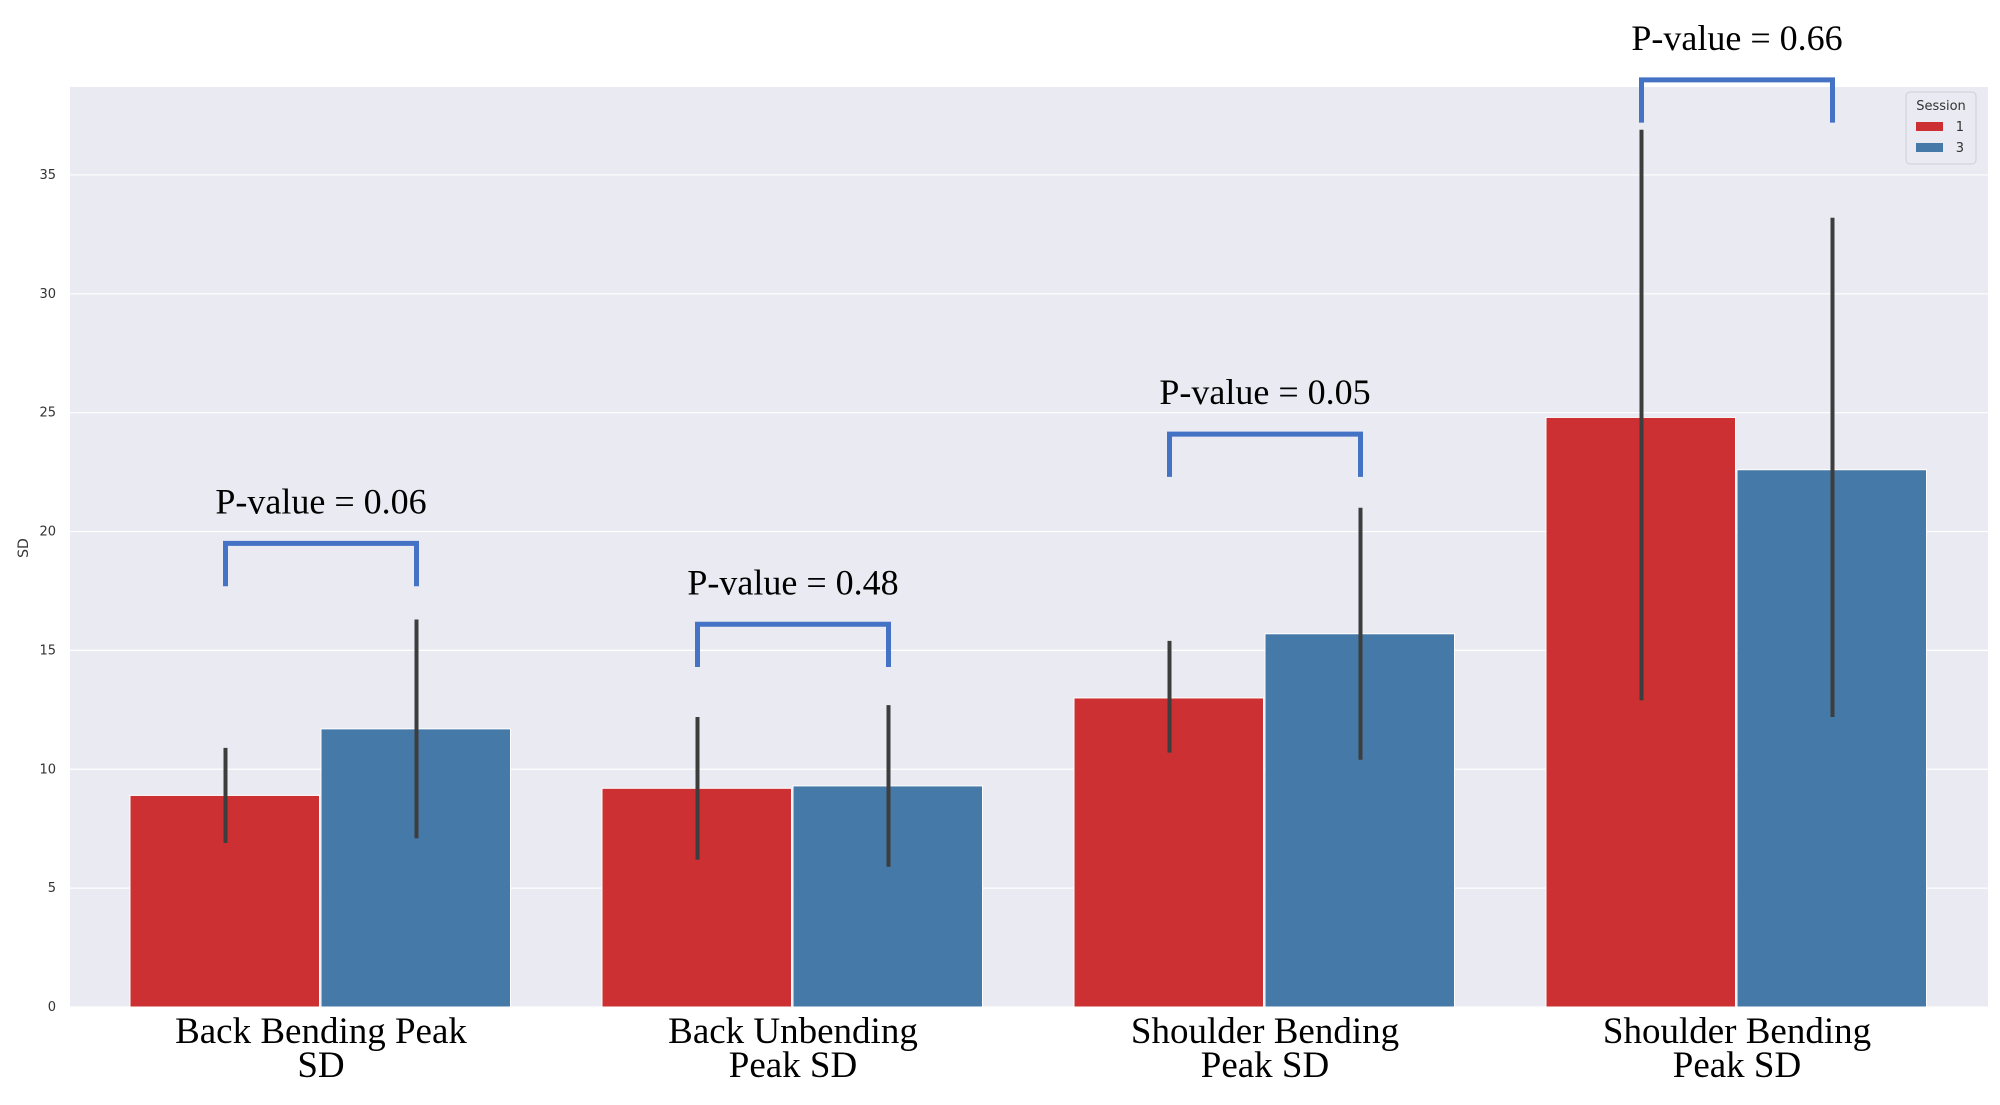  What do you see at coordinates (321, 1031) in the screenshot?
I see `x-tick-label: Back Bending Peak` at bounding box center [321, 1031].